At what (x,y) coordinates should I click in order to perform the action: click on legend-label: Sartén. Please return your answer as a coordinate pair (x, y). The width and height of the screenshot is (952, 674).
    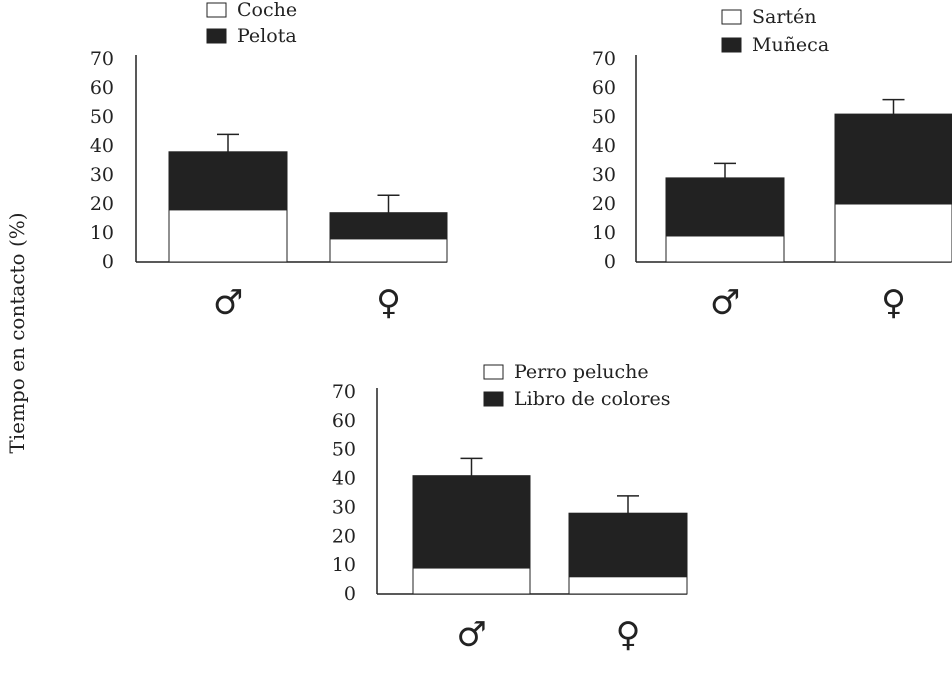
    Looking at the image, I should click on (784, 17).